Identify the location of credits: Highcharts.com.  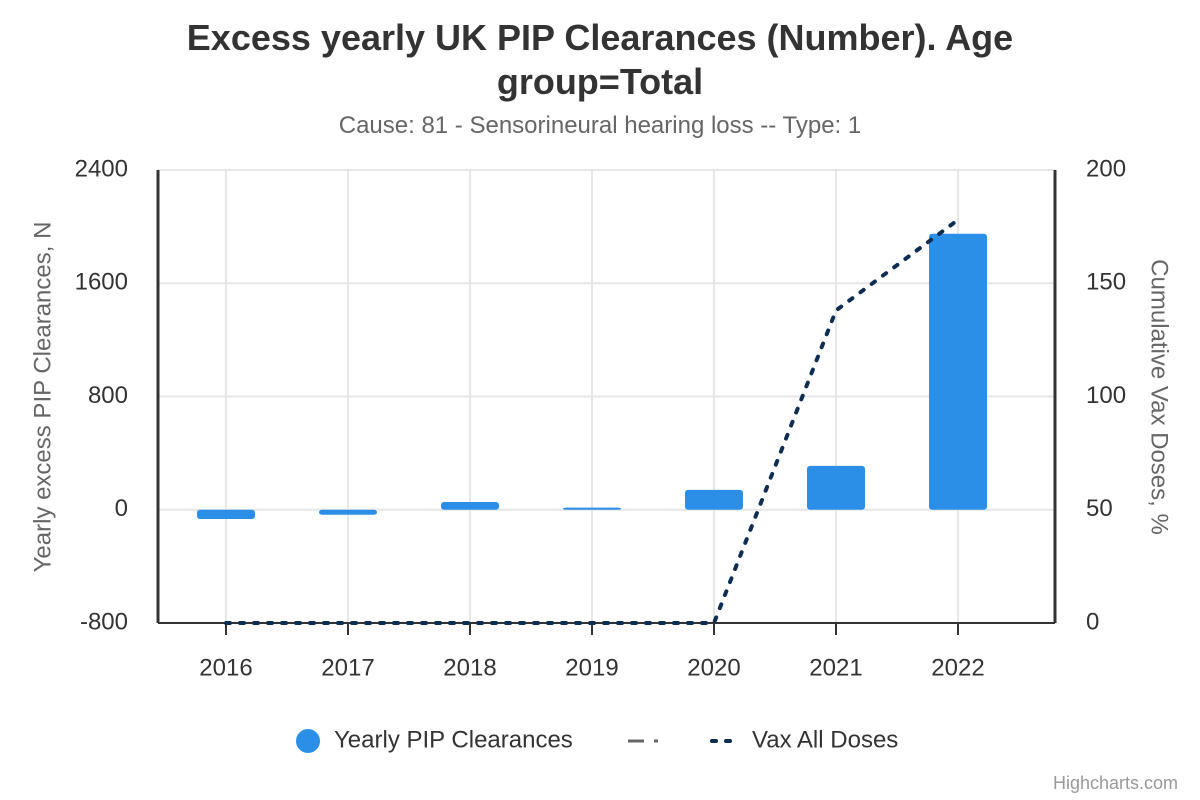
(1115, 783).